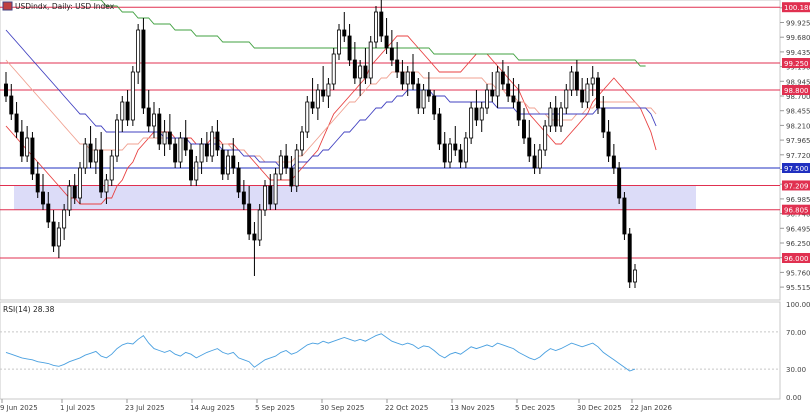  I want to click on y-tick-label: 98.455, so click(798, 112).